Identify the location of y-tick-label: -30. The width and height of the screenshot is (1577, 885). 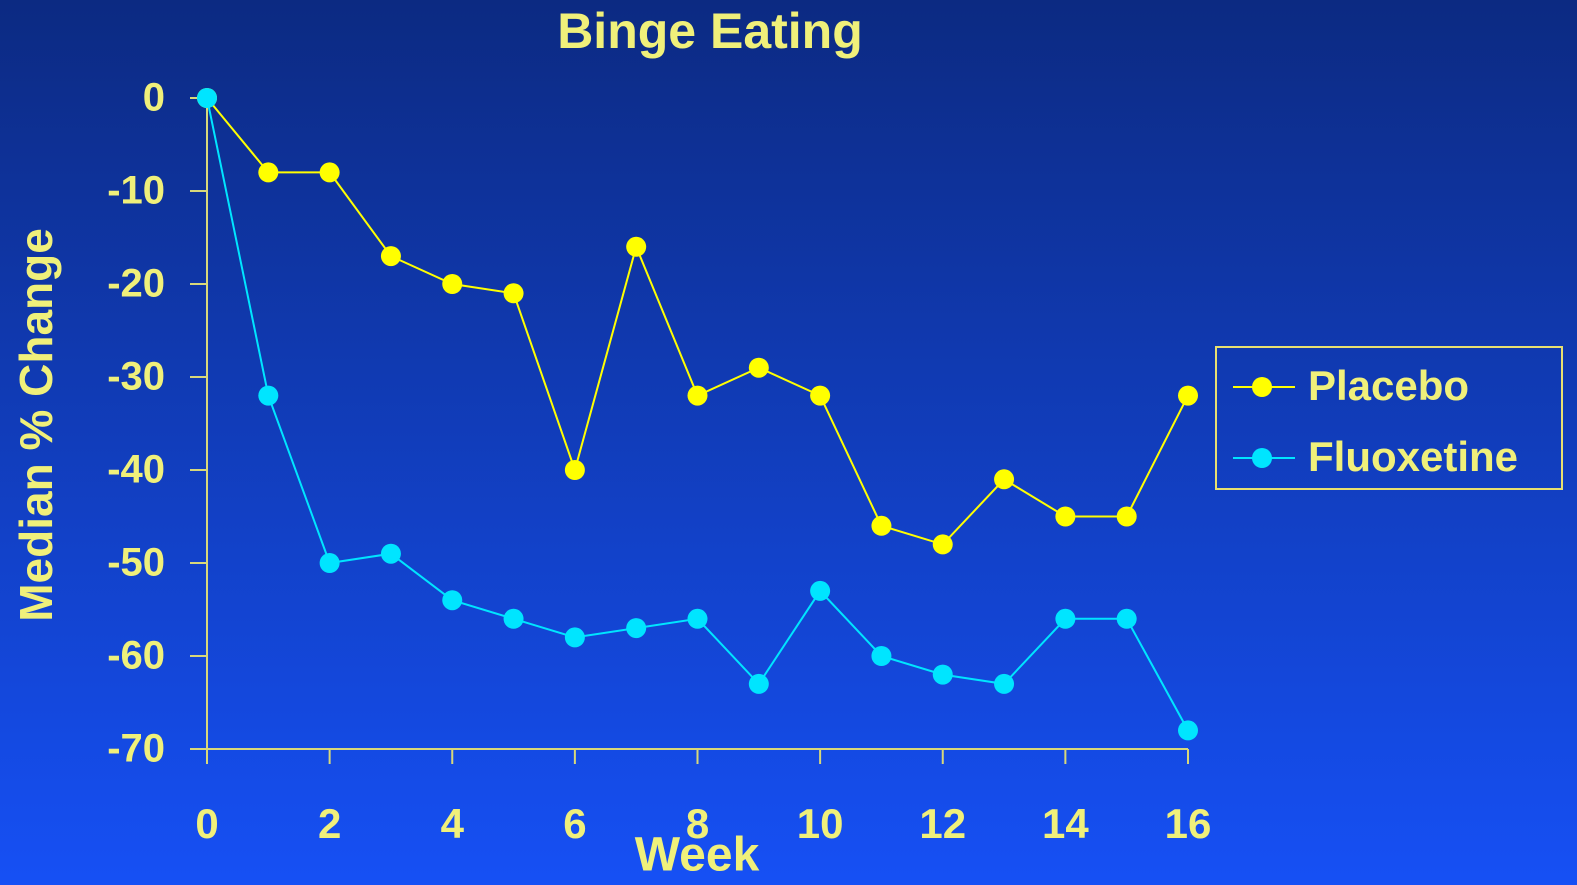
(136, 377).